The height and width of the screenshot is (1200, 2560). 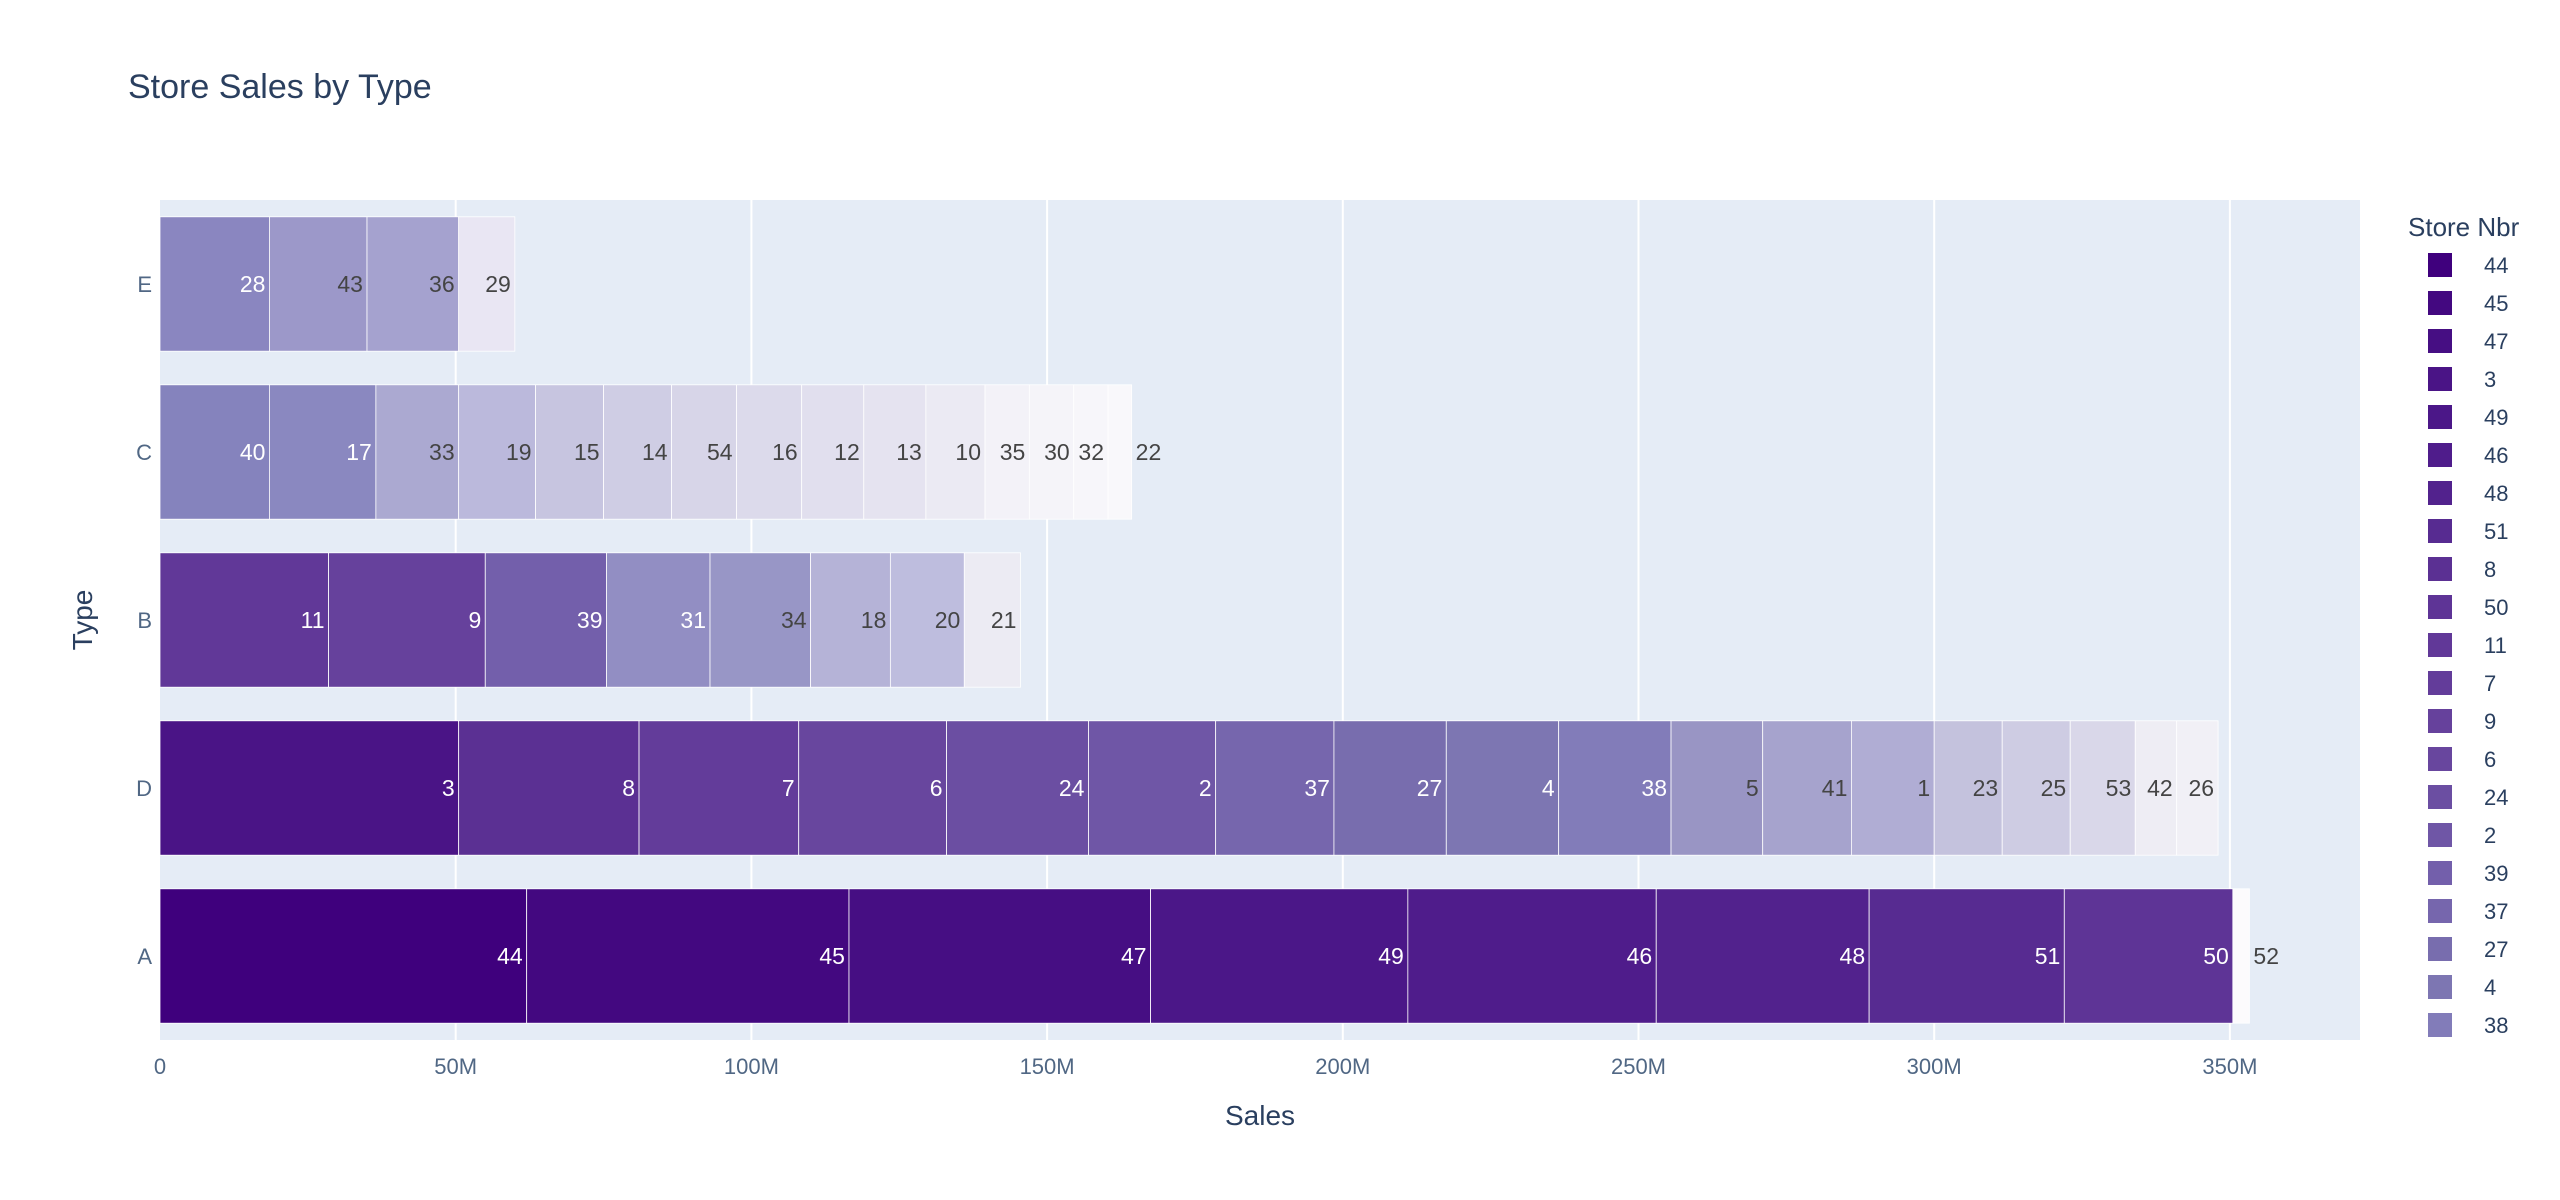 I want to click on bar-segment-label: 3, so click(x=448, y=788).